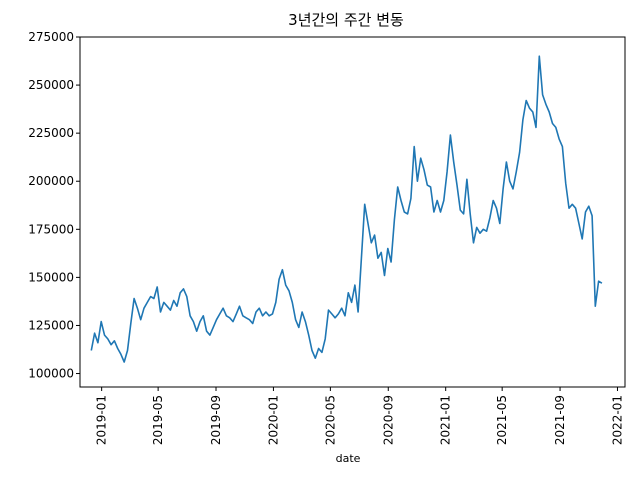  Describe the element at coordinates (51, 85) in the screenshot. I see `y-tick-label: 250000` at that location.